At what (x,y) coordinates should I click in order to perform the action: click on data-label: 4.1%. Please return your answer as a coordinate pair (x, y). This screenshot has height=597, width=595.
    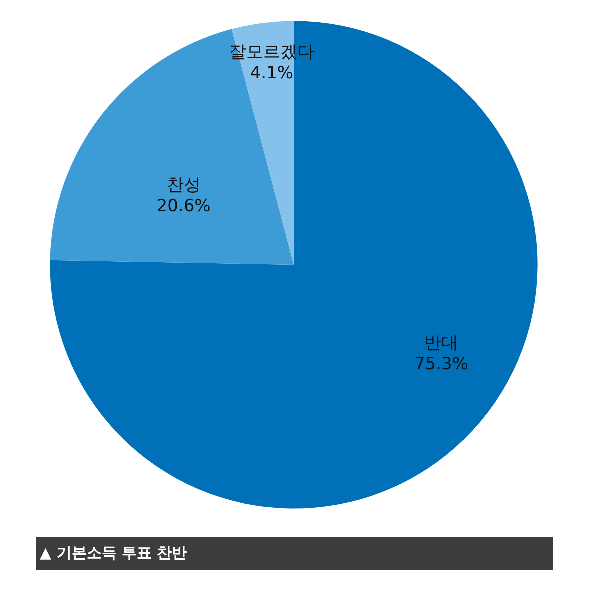
    Looking at the image, I should click on (272, 74).